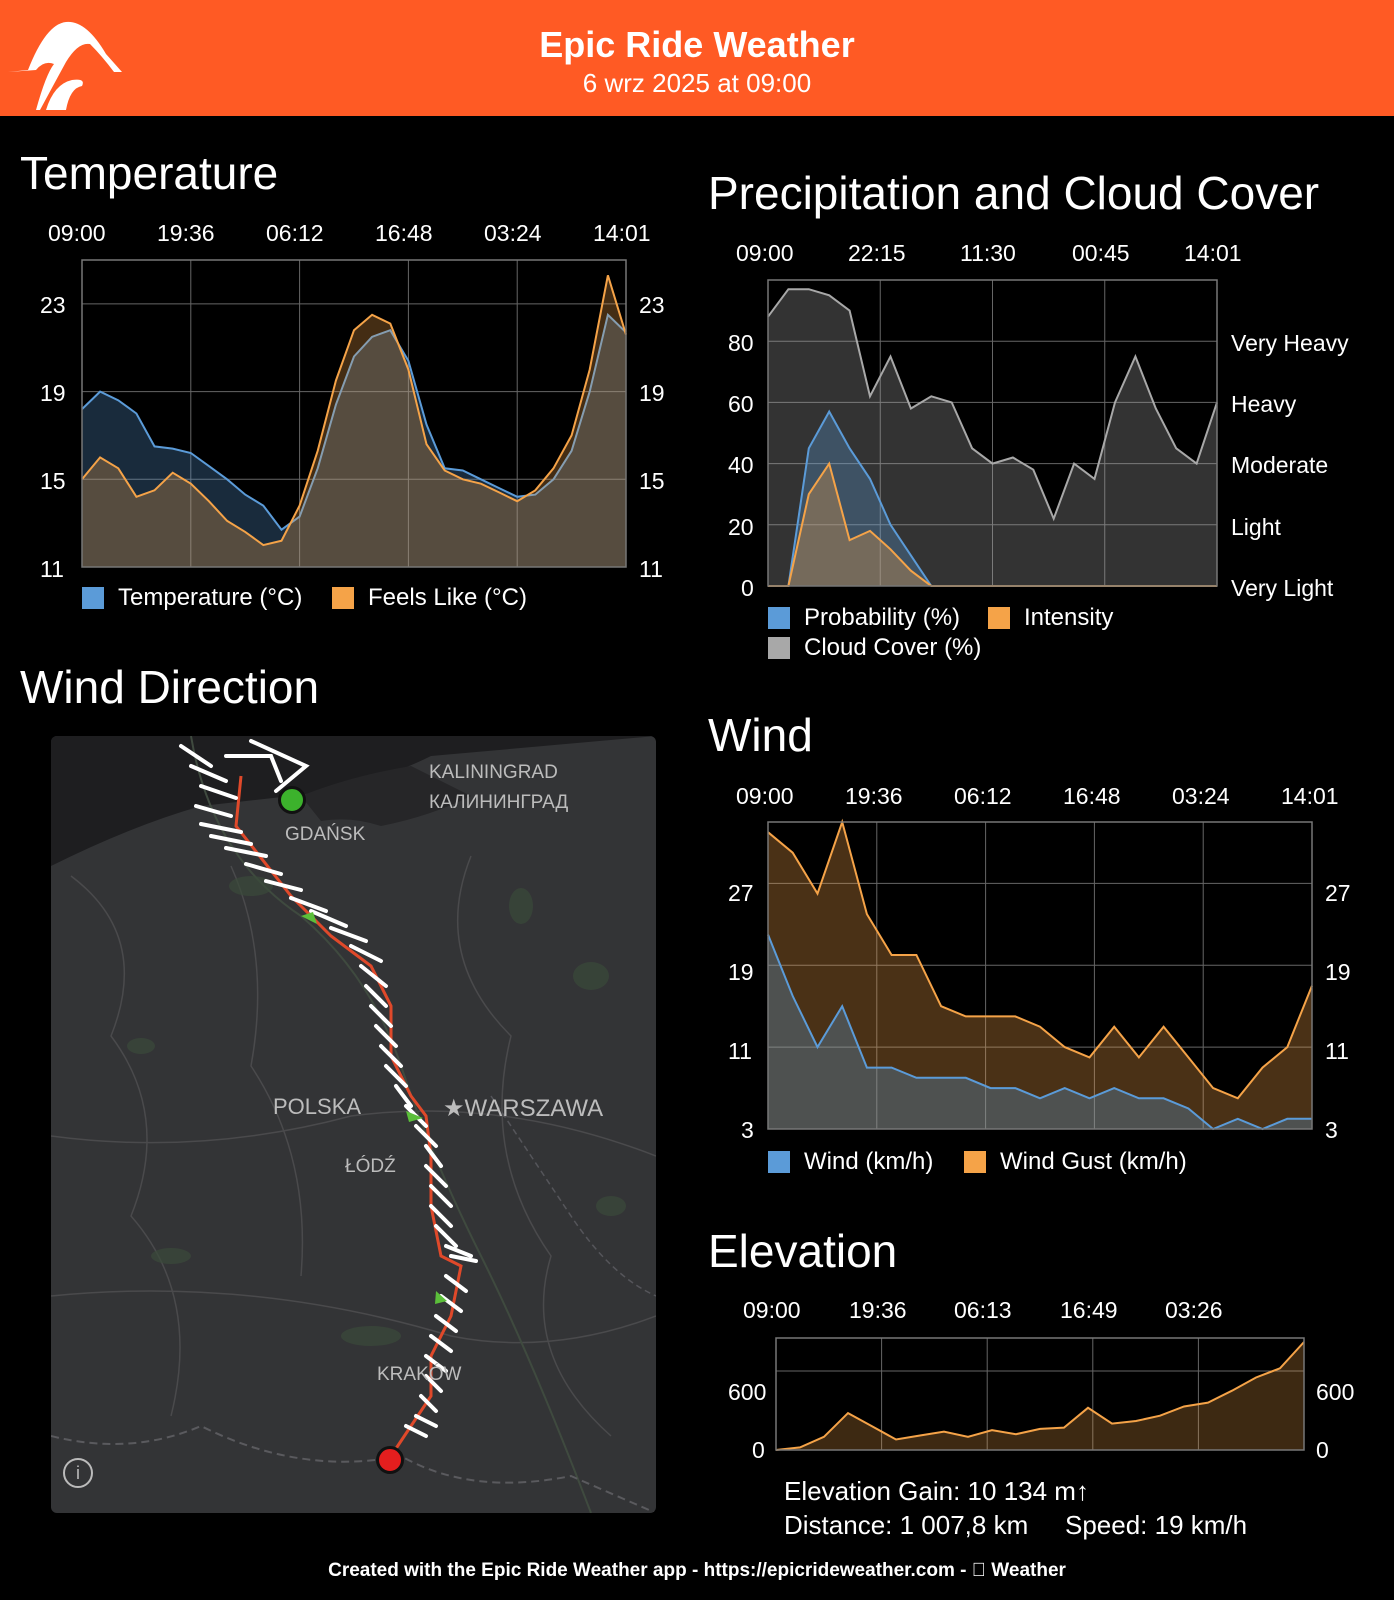 The width and height of the screenshot is (1394, 1600). Describe the element at coordinates (747, 588) in the screenshot. I see `precip-y-tick: 0` at that location.